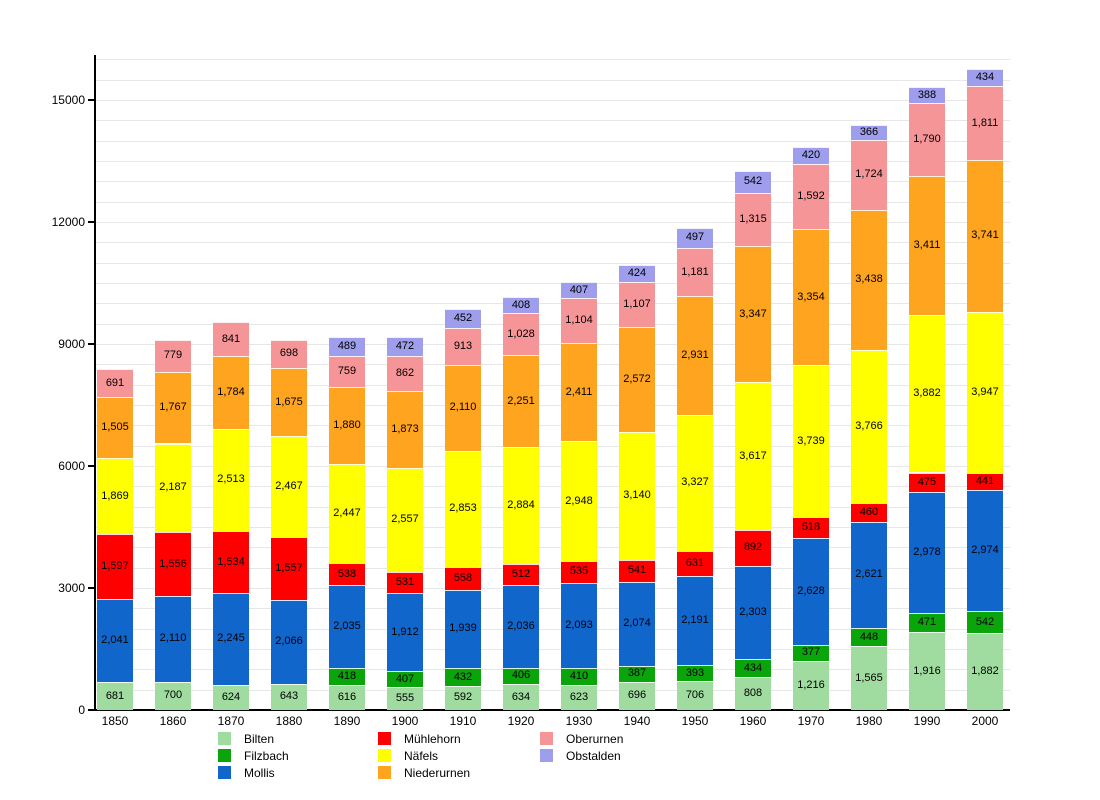 The width and height of the screenshot is (1100, 800). What do you see at coordinates (421, 756) in the screenshot?
I see `legend-label-näfels: Näfels` at bounding box center [421, 756].